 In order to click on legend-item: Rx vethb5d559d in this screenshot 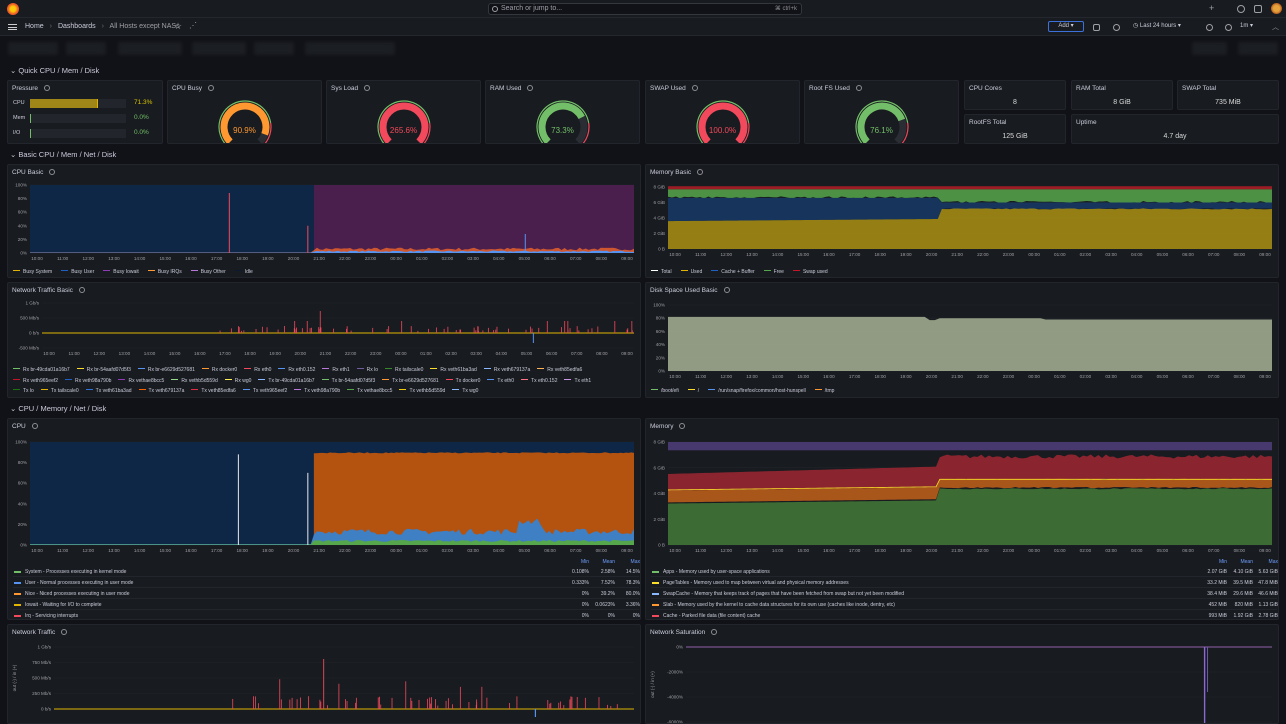, I will do `click(194, 381)`.